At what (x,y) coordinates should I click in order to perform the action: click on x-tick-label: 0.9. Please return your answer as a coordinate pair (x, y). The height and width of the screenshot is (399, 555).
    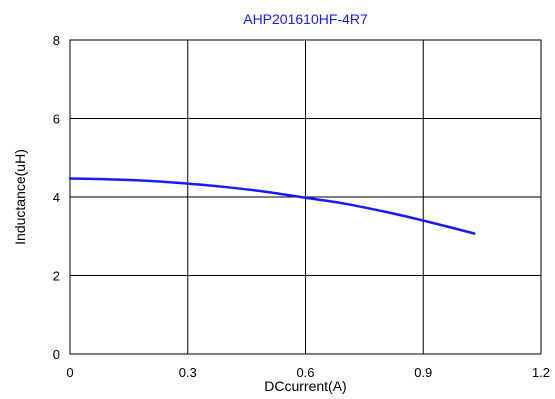
    Looking at the image, I should click on (423, 372).